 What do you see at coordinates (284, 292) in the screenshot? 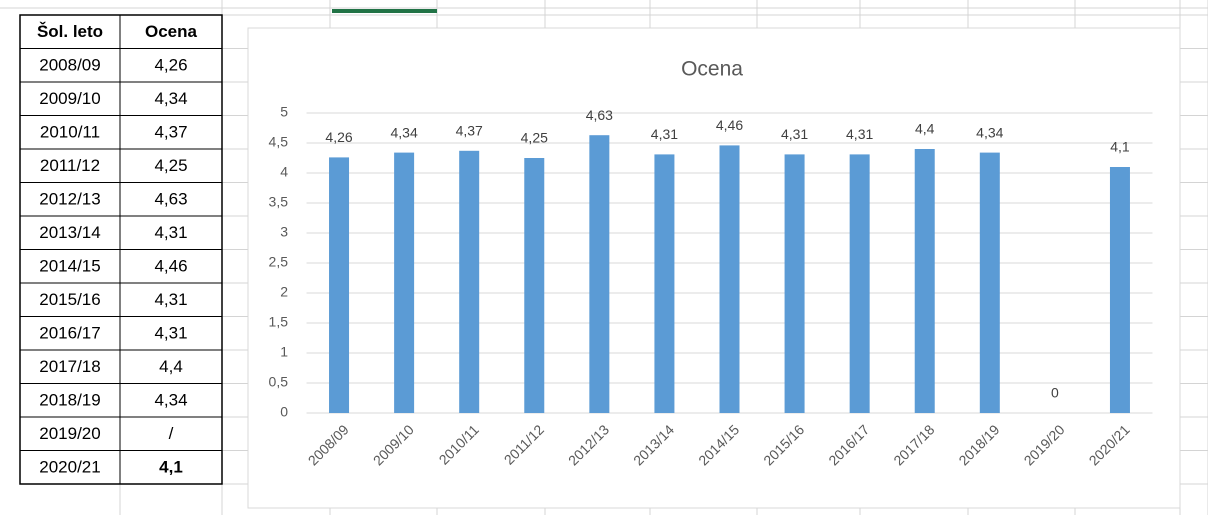
I see `y-tick-label: 2` at bounding box center [284, 292].